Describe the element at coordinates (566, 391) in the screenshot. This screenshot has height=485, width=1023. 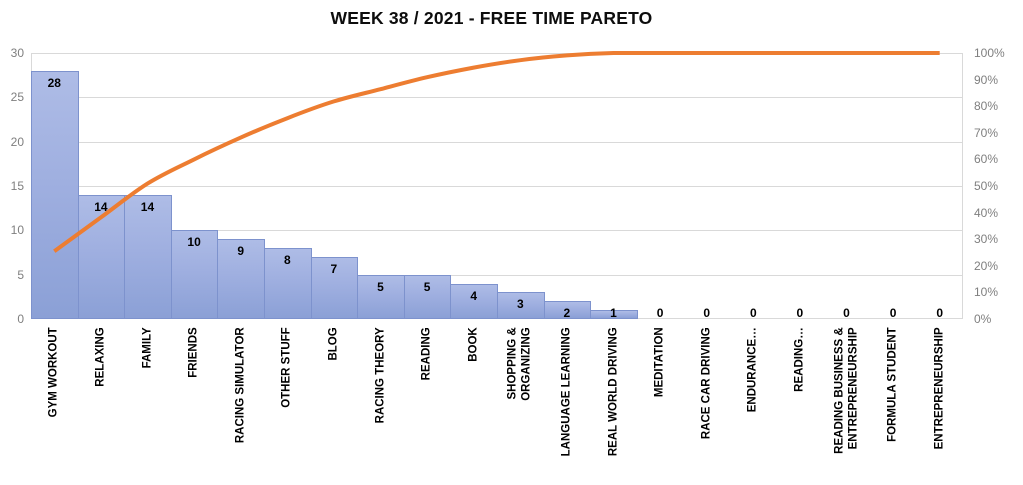
I see `category-label: LANGUAGE LEARNING` at that location.